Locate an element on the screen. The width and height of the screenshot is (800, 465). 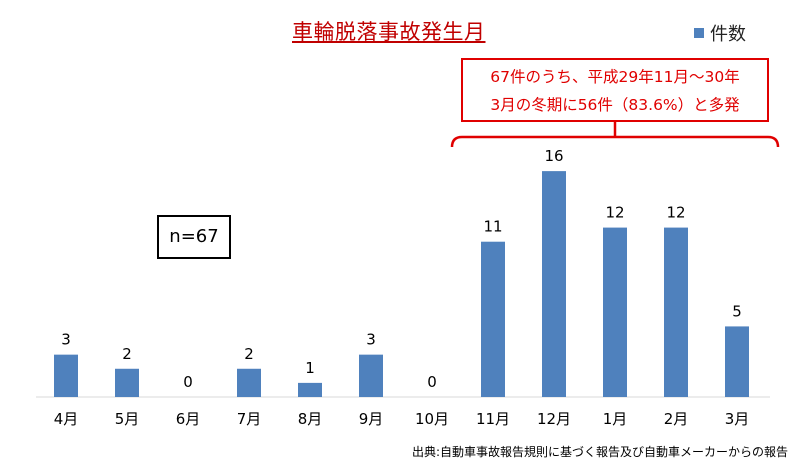
x-tick-label-8: 11月 is located at coordinates (493, 419).